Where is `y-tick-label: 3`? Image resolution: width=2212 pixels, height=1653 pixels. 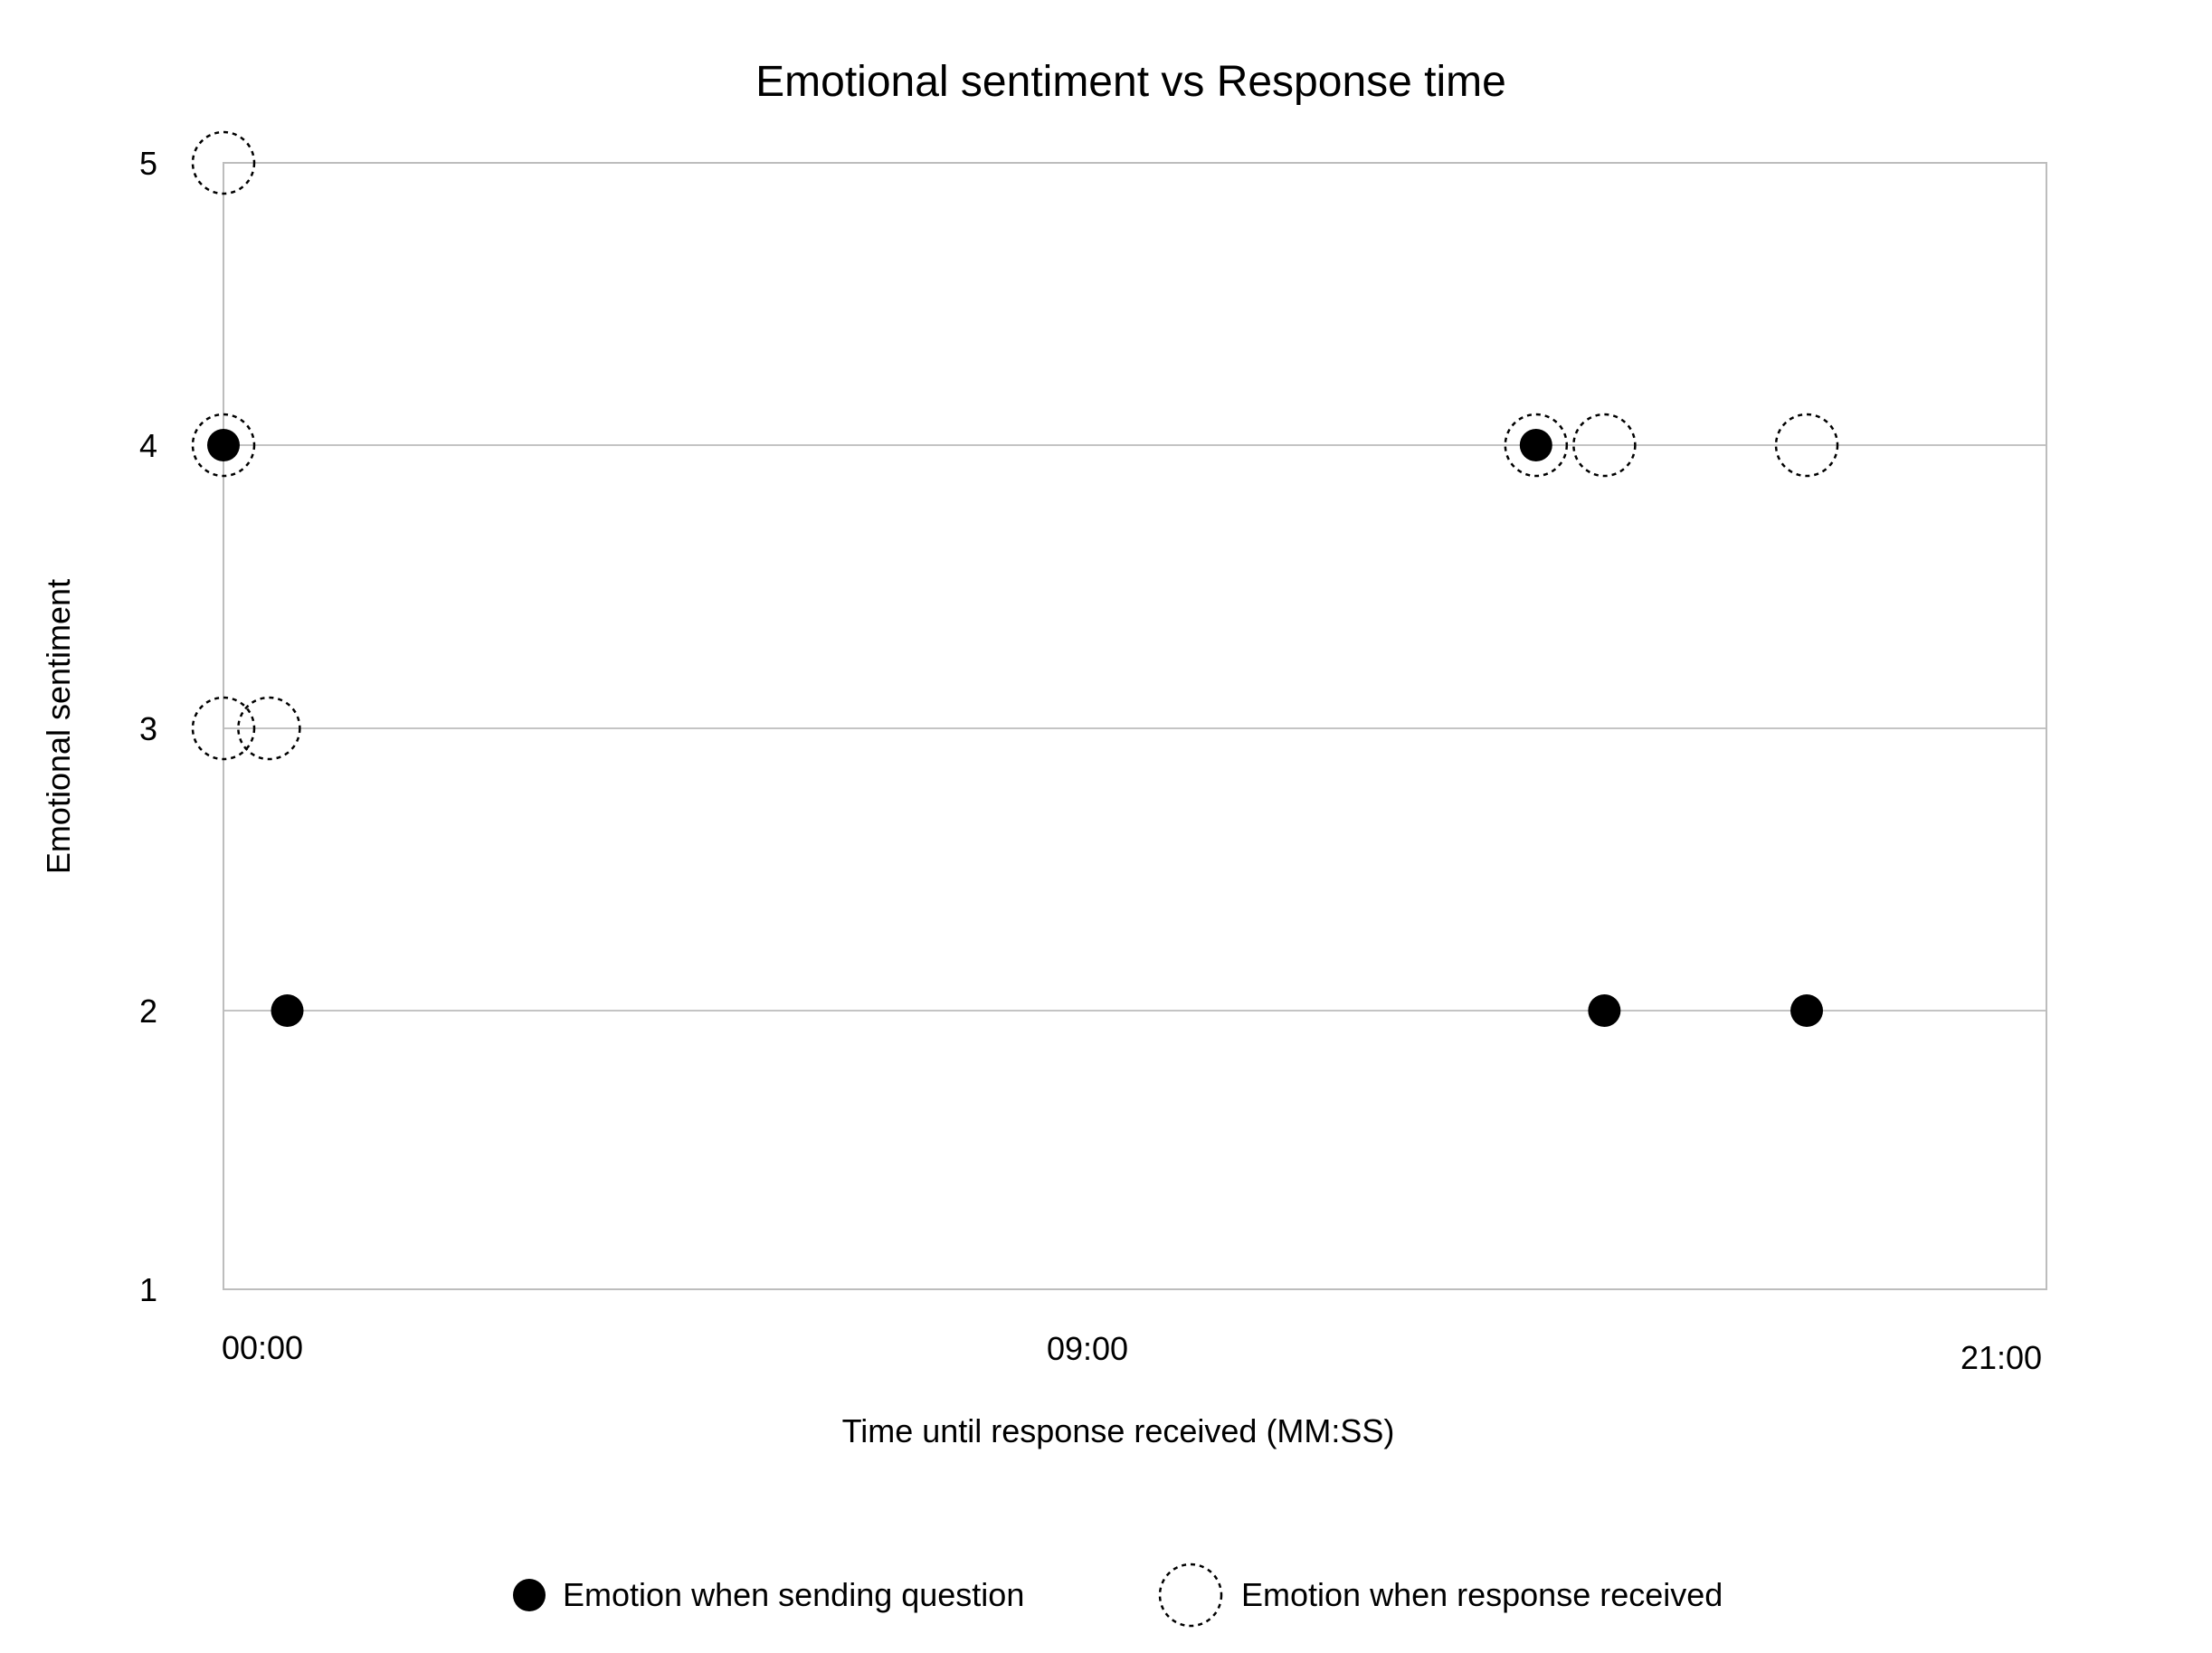
y-tick-label: 3 is located at coordinates (148, 728).